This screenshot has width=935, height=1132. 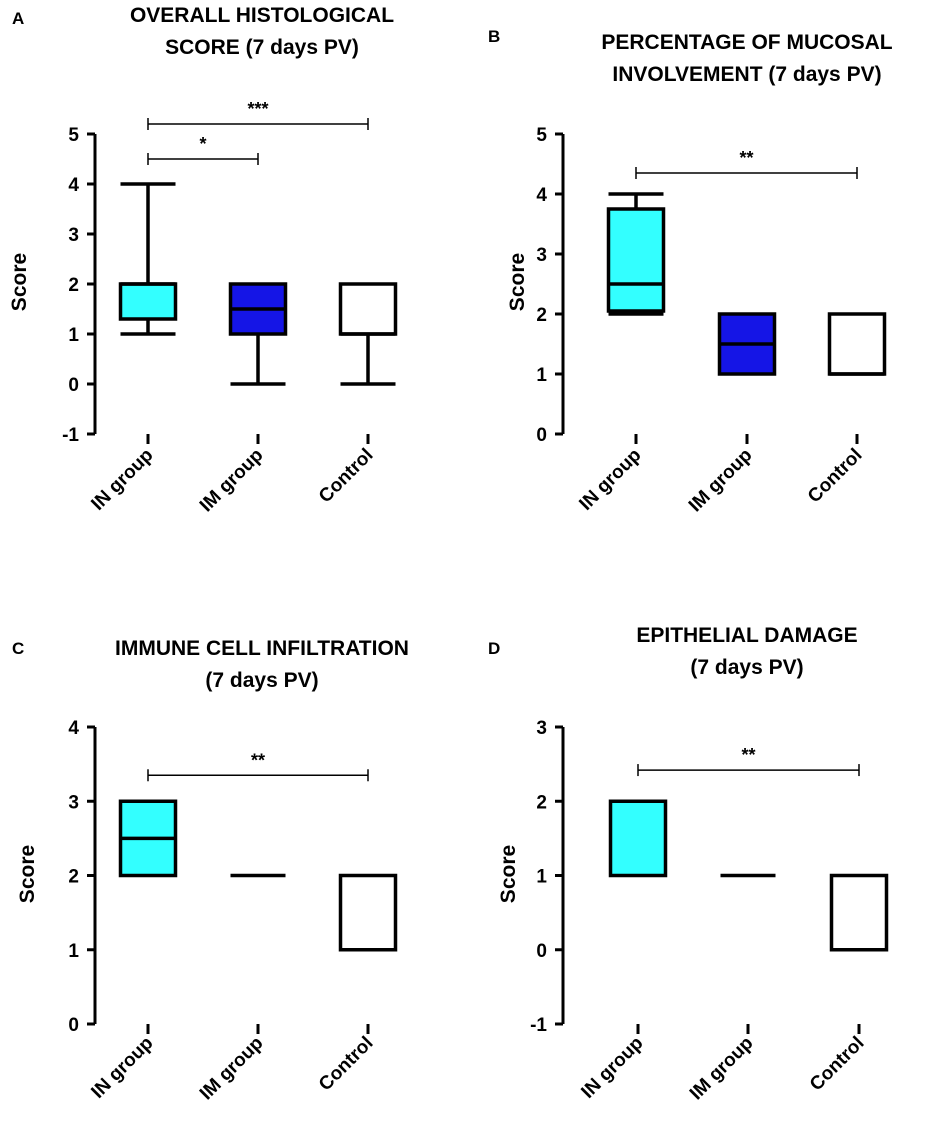 I want to click on panel-letter: D, so click(x=494, y=648).